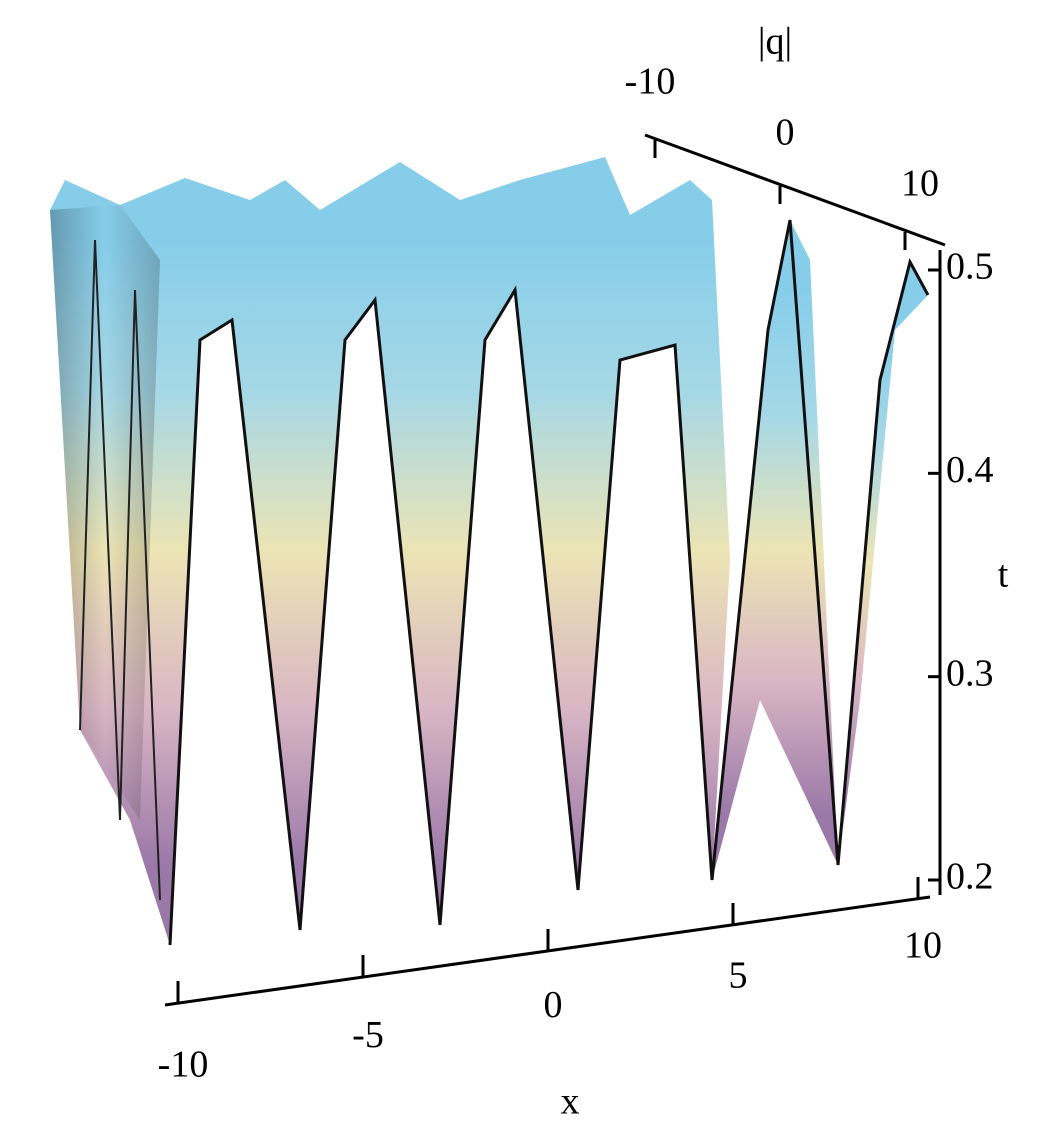 This screenshot has width=1038, height=1143. I want to click on q-axis-label: |q|, so click(775, 42).